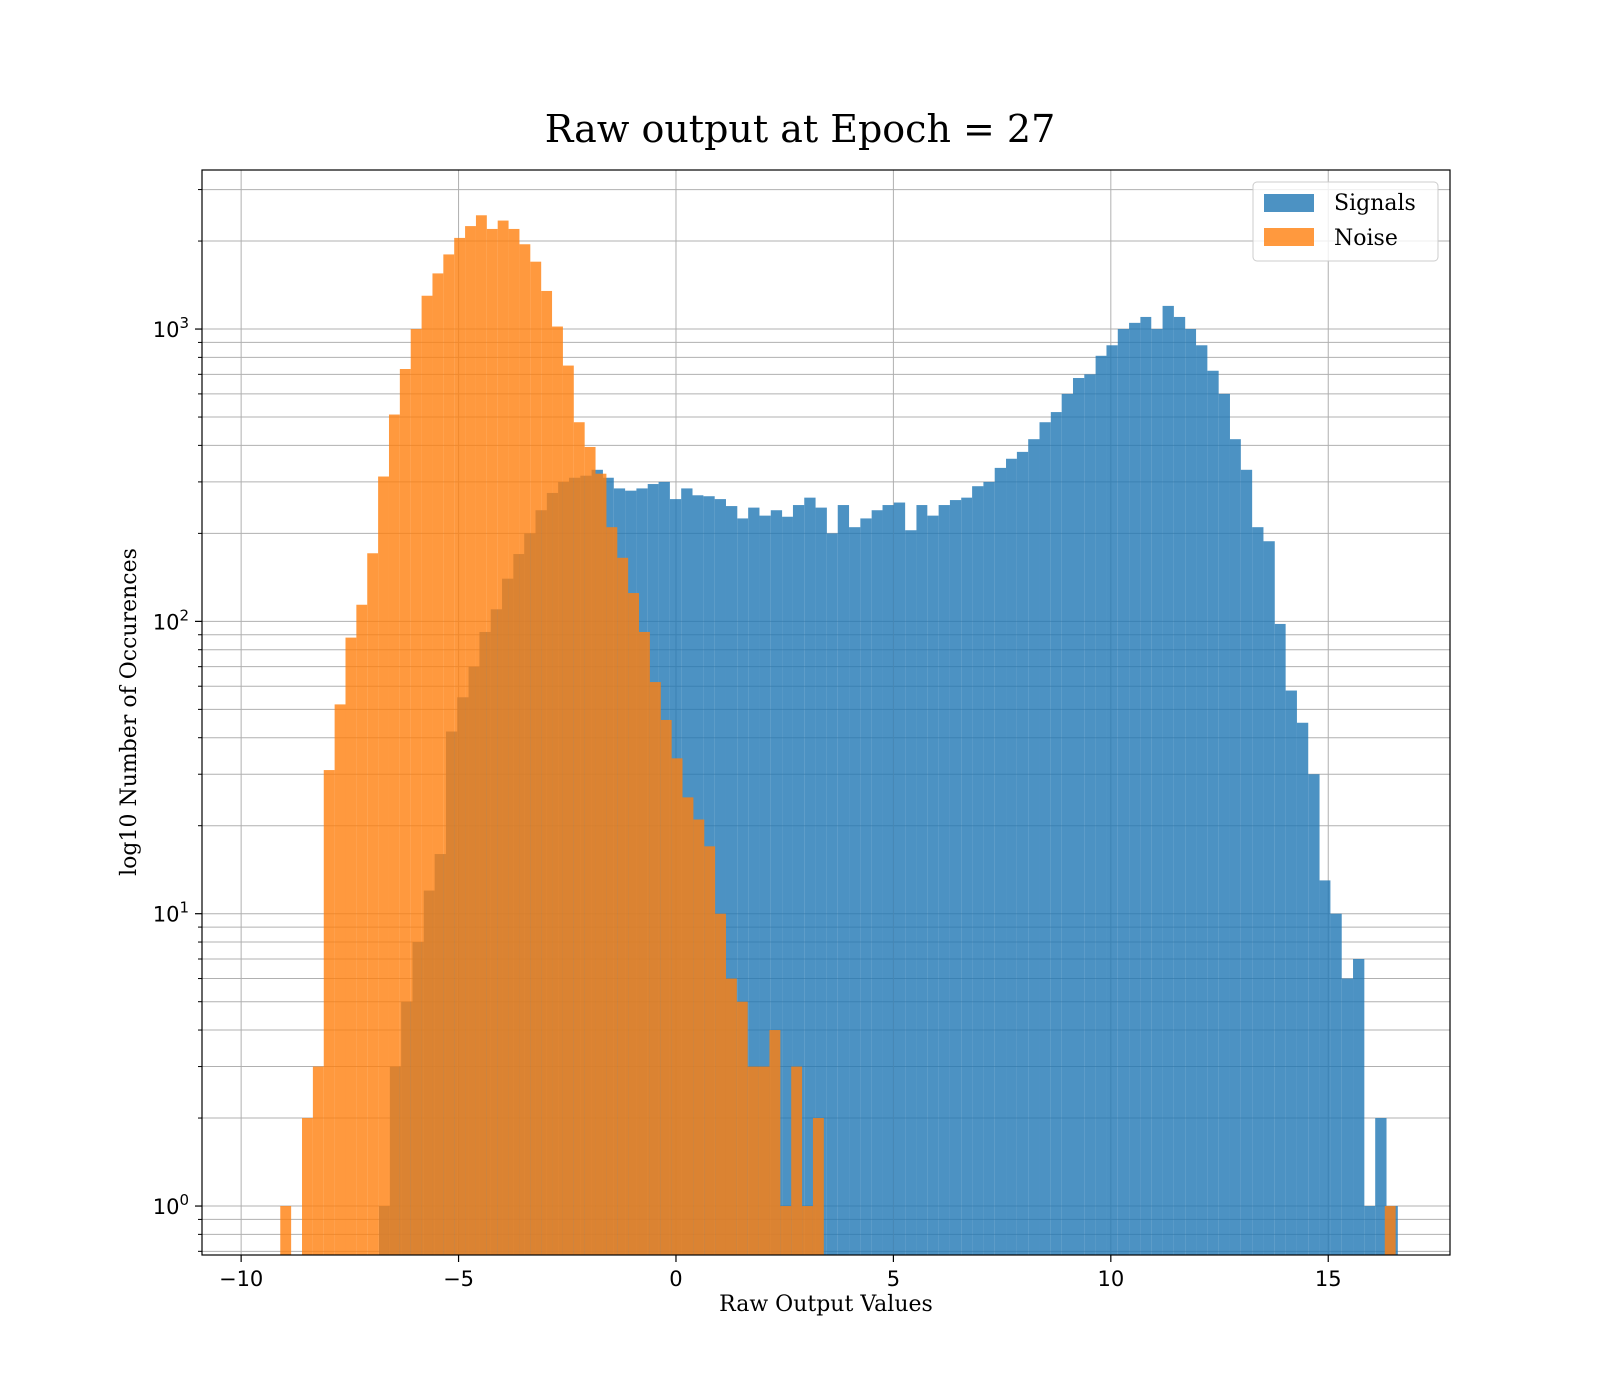 The width and height of the screenshot is (1600, 1400). I want to click on x-tick-label: 0, so click(675, 1279).